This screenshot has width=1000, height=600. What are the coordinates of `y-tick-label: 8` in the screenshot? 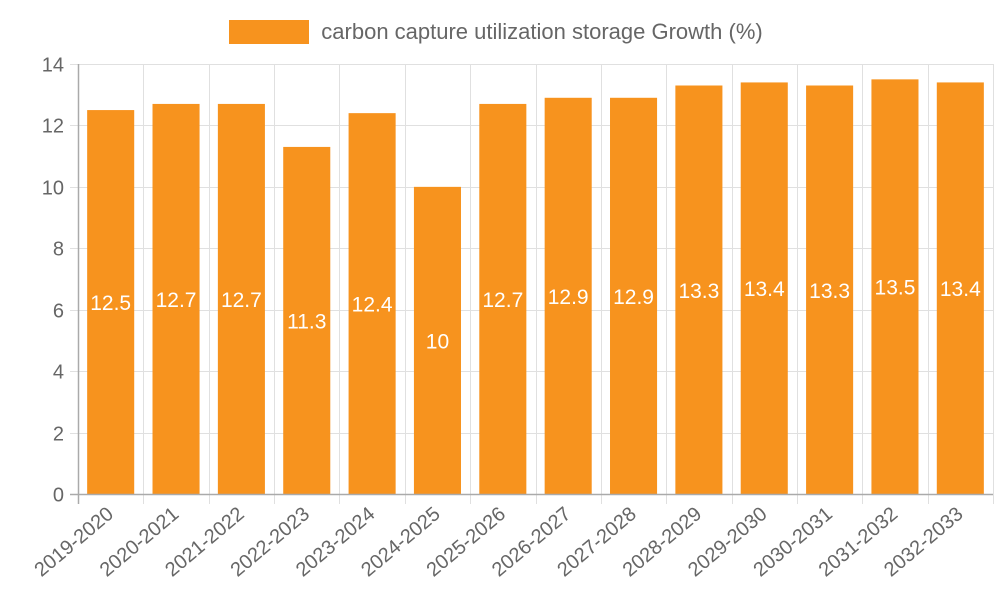 It's located at (58, 250).